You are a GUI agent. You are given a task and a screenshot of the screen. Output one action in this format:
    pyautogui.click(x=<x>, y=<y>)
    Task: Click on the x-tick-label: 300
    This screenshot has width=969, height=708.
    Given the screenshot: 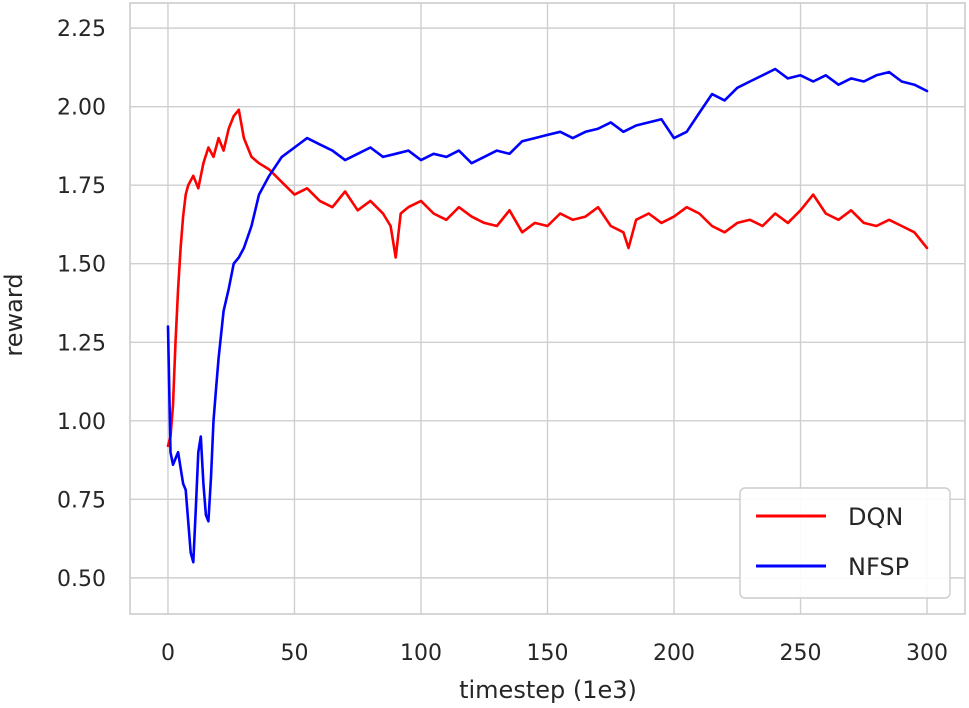 What is the action you would take?
    pyautogui.click(x=927, y=653)
    